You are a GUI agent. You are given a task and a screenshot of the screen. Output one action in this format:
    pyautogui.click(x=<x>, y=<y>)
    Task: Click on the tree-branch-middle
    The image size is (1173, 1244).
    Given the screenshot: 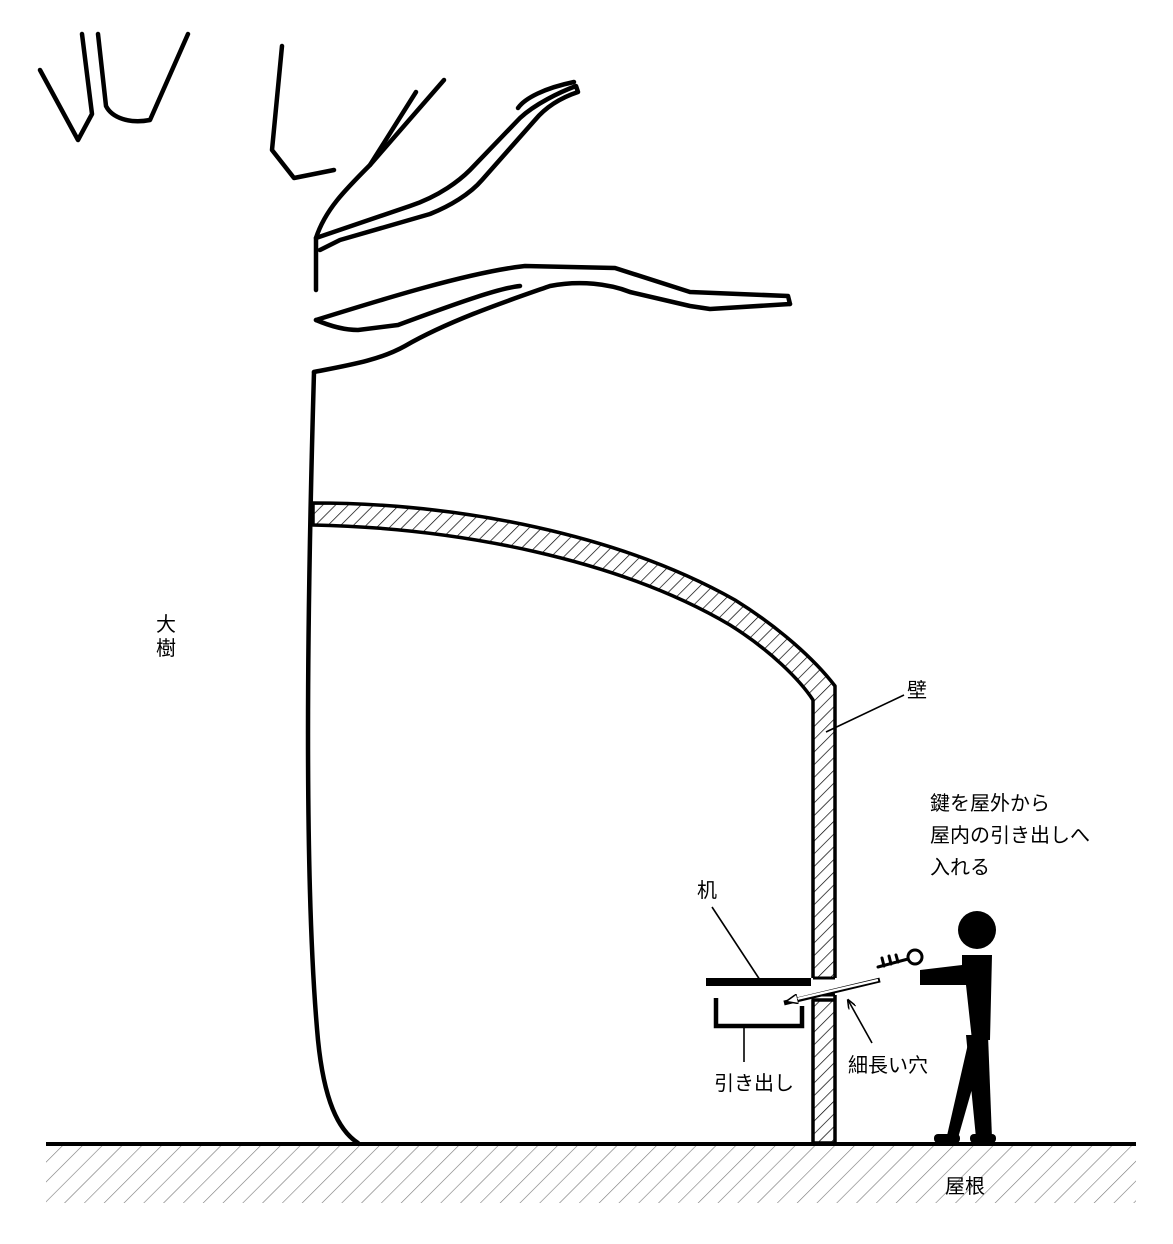 What is the action you would take?
    pyautogui.click(x=553, y=293)
    